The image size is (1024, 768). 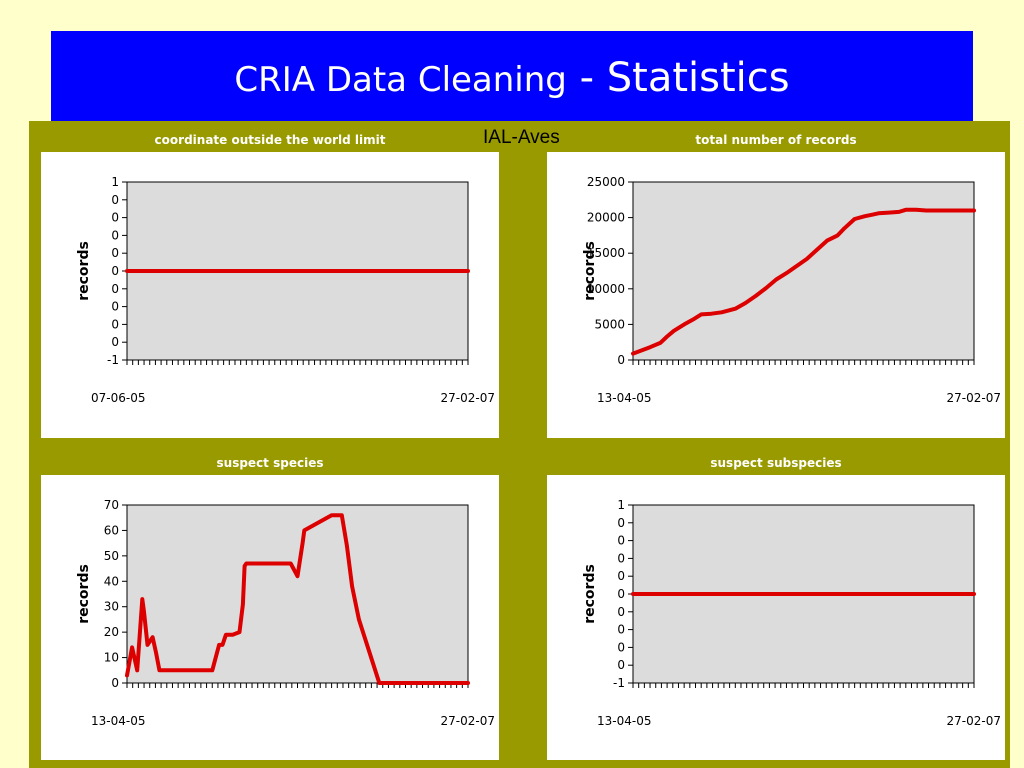 I want to click on chart-title-total: total number of records, so click(x=776, y=140).